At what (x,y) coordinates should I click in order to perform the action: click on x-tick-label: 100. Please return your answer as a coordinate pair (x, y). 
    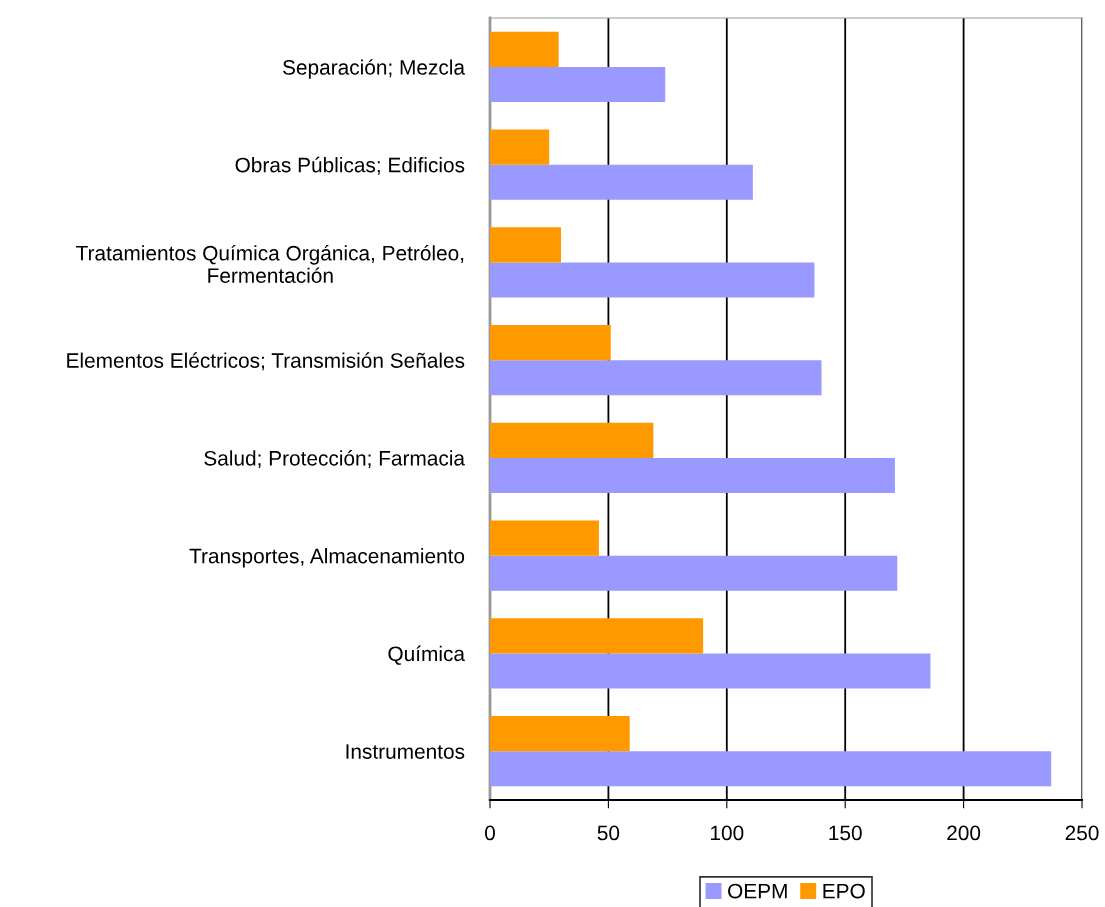
    Looking at the image, I should click on (727, 833).